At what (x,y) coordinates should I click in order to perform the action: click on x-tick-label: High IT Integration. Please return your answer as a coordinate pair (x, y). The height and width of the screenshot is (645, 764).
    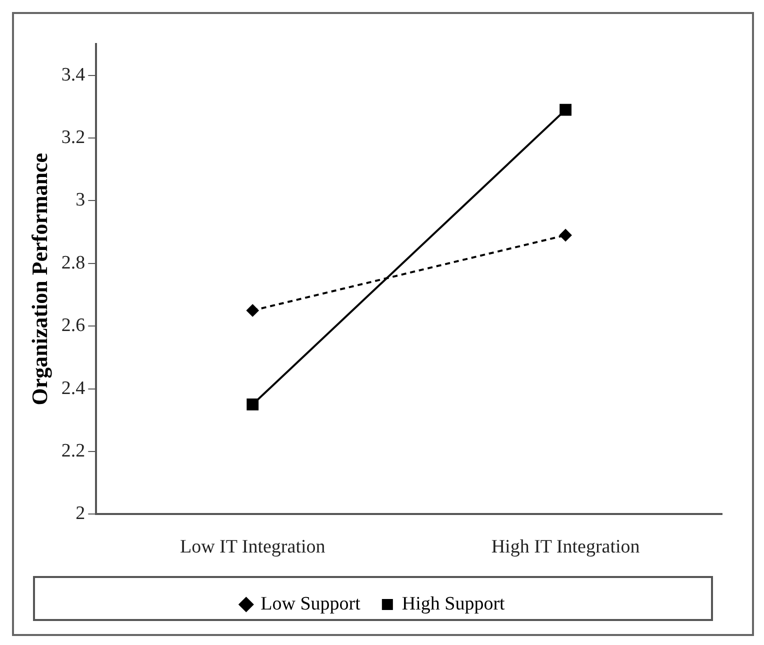
    Looking at the image, I should click on (565, 547).